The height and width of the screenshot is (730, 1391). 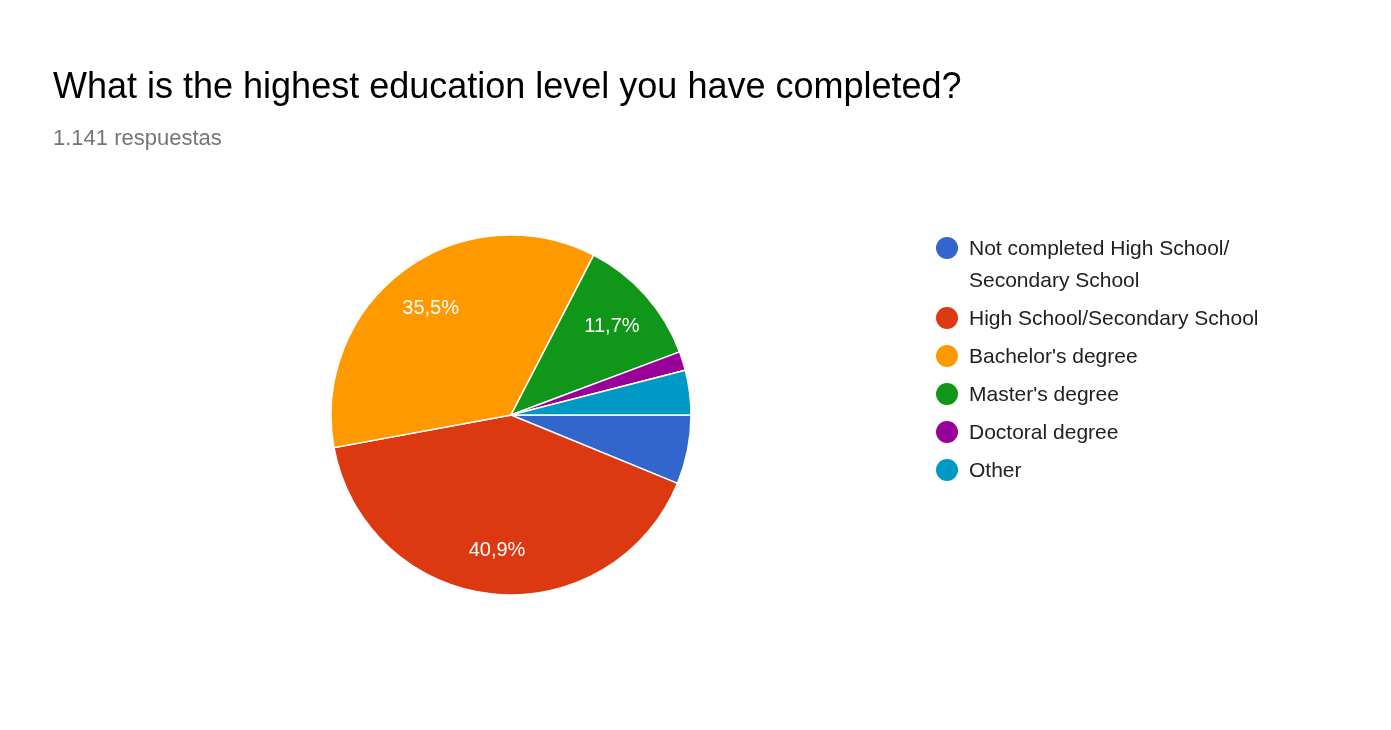 What do you see at coordinates (1044, 432) in the screenshot?
I see `legend-label: Doctoral degree` at bounding box center [1044, 432].